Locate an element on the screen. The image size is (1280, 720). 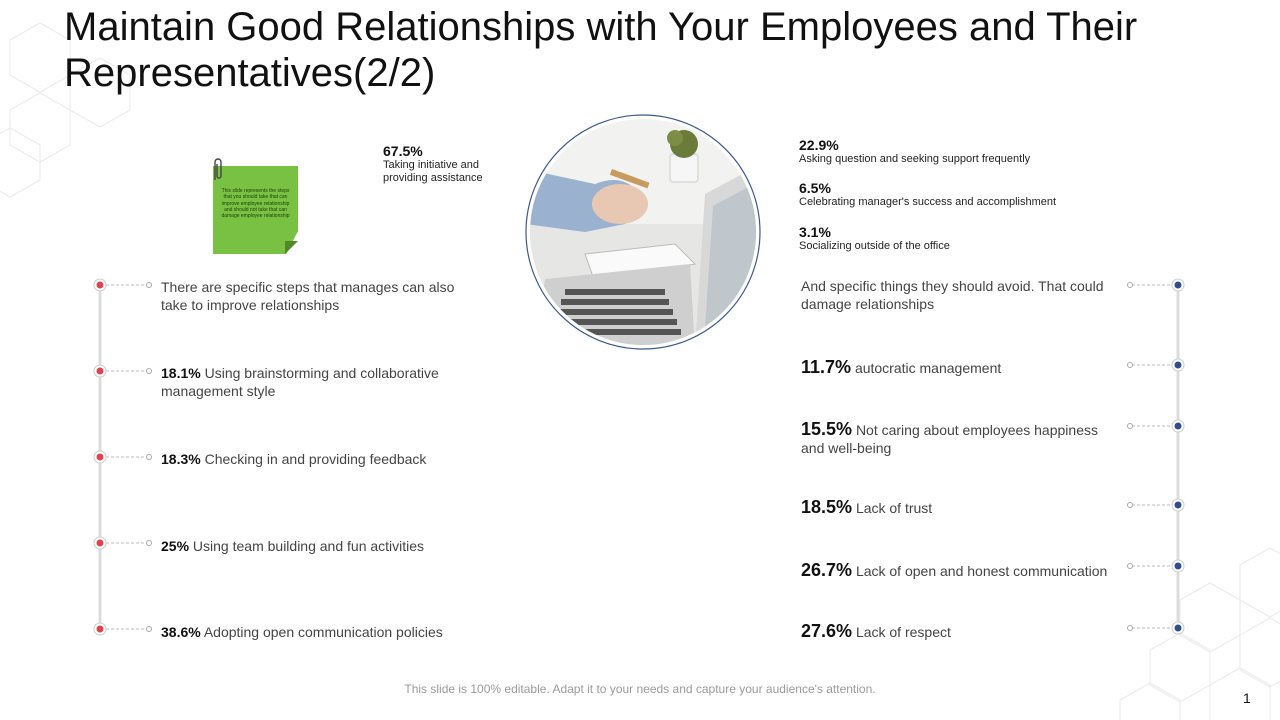
stat-description: Socializing outside of the office is located at coordinates (874, 246).